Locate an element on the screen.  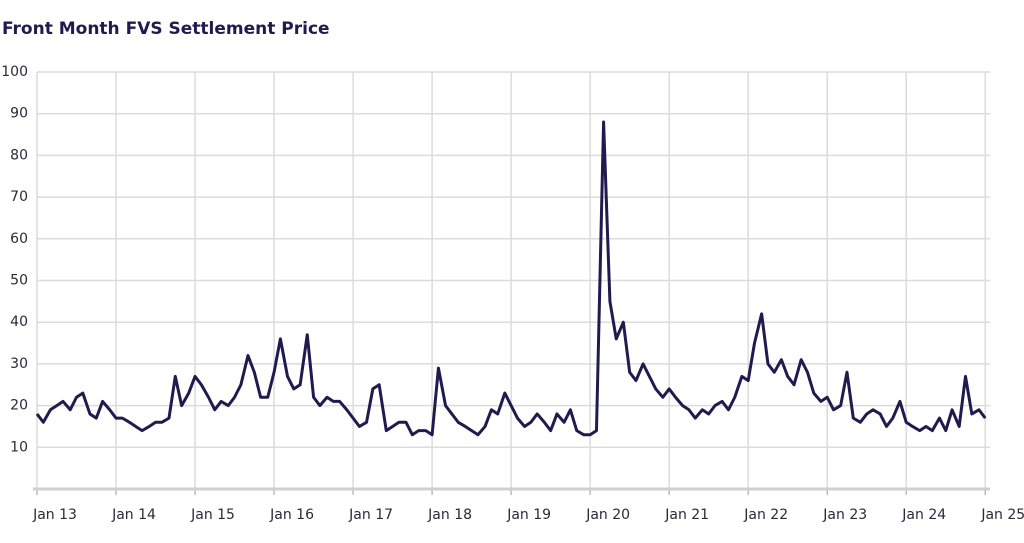
x-tick-label: Jan 22 is located at coordinates (765, 515).